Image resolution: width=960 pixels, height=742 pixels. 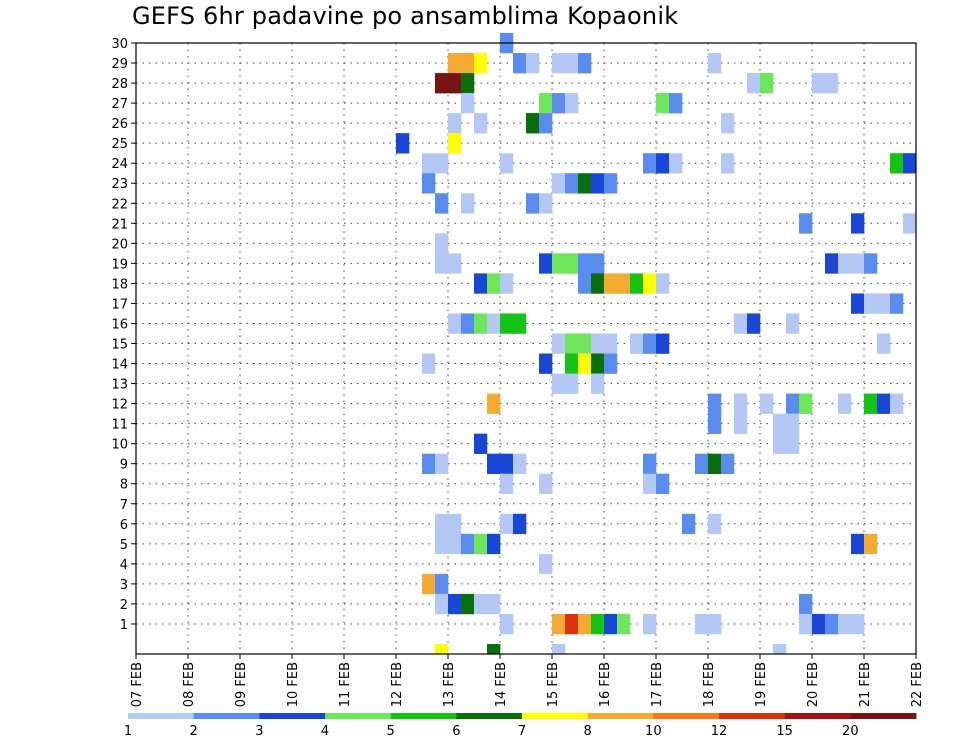 What do you see at coordinates (588, 731) in the screenshot?
I see `colorbar-label: 8` at bounding box center [588, 731].